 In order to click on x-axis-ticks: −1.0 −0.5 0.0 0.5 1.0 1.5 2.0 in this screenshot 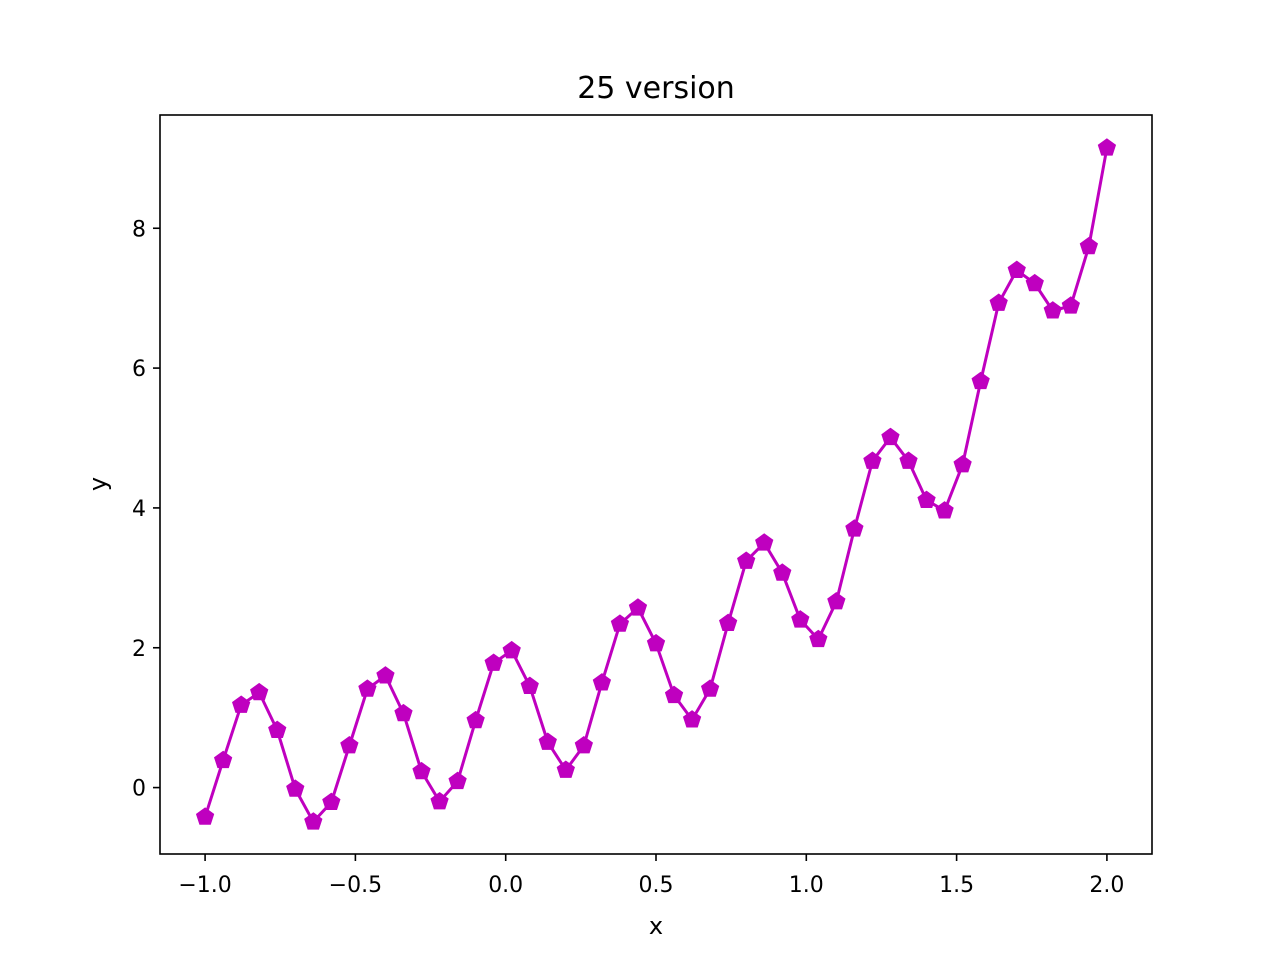, I will do `click(651, 876)`.